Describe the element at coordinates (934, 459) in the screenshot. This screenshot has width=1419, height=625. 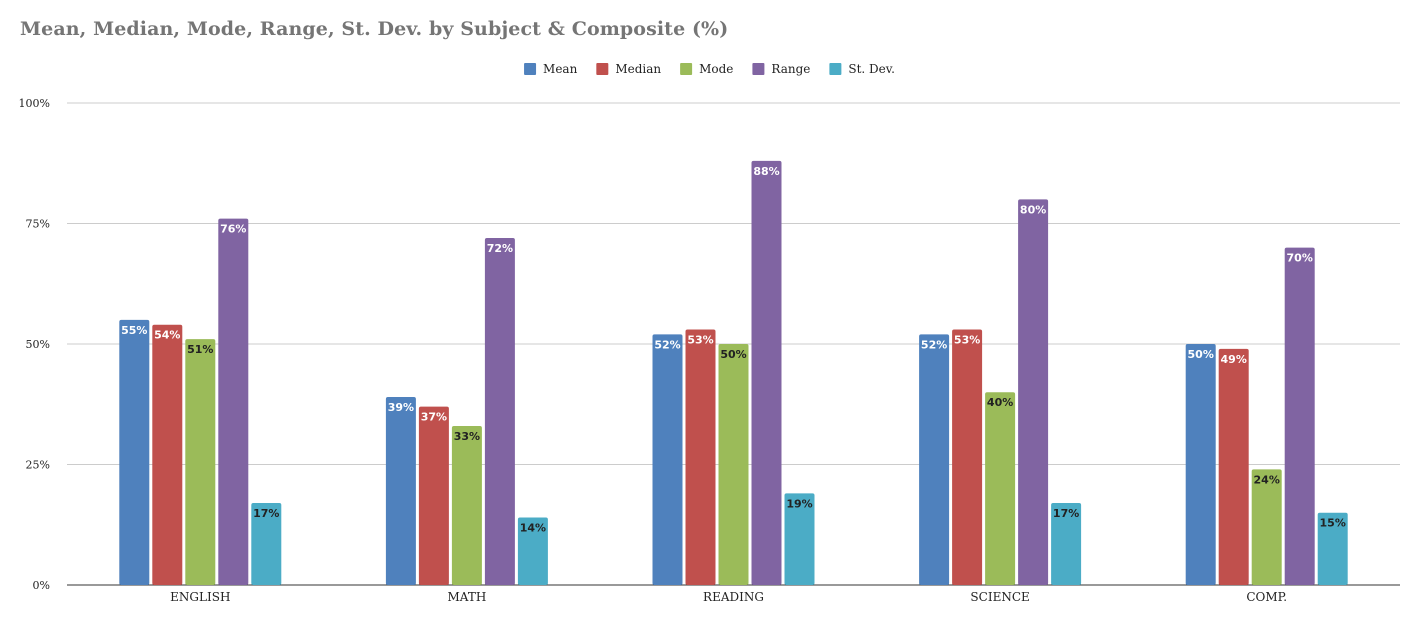
I see `bar-mean-science` at that location.